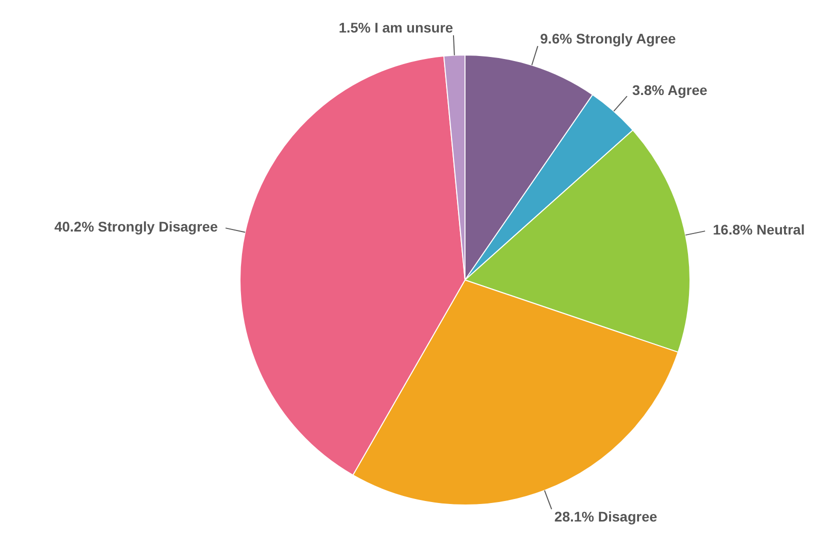  Describe the element at coordinates (758, 229) in the screenshot. I see `slice-label: 16.8% Neutral` at that location.